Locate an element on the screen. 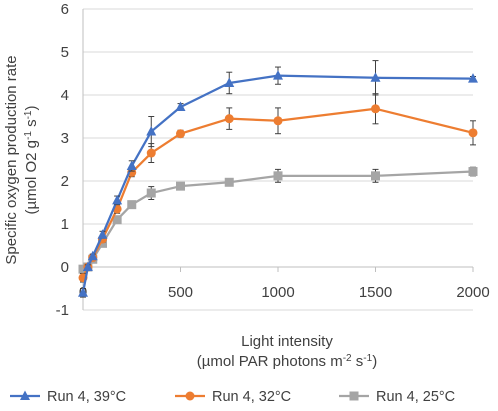 Image resolution: width=498 pixels, height=411 pixels. x-tick-label: 1500 is located at coordinates (375, 292).